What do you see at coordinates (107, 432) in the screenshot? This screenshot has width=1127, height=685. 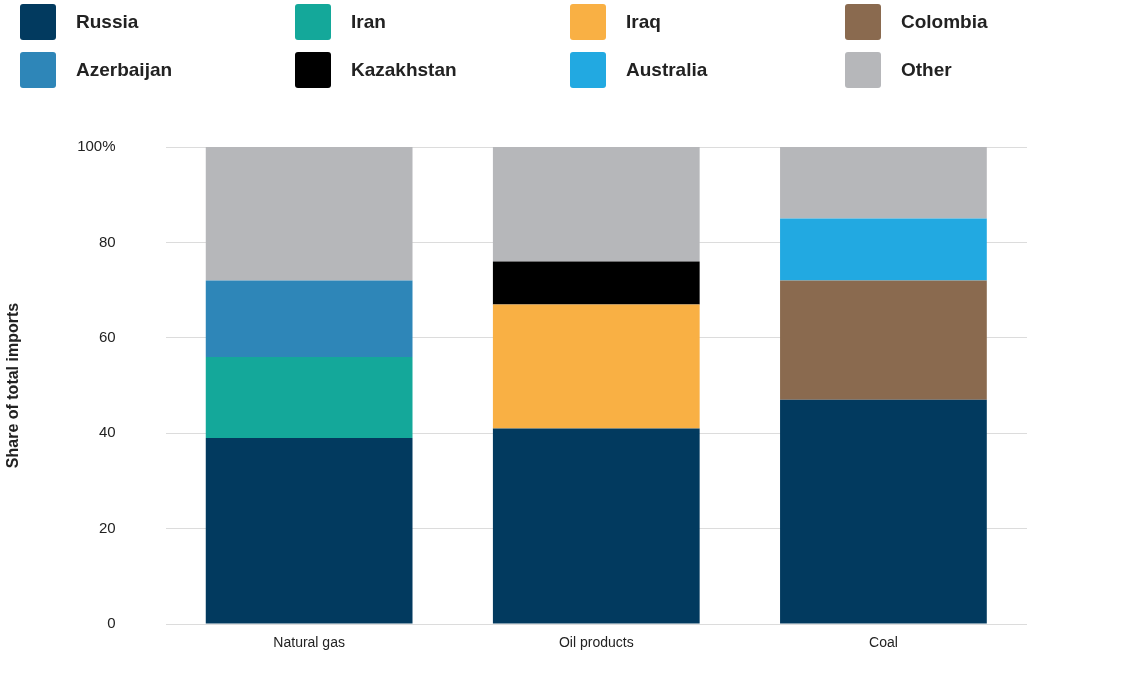 I see `y-tick-label: 40` at bounding box center [107, 432].